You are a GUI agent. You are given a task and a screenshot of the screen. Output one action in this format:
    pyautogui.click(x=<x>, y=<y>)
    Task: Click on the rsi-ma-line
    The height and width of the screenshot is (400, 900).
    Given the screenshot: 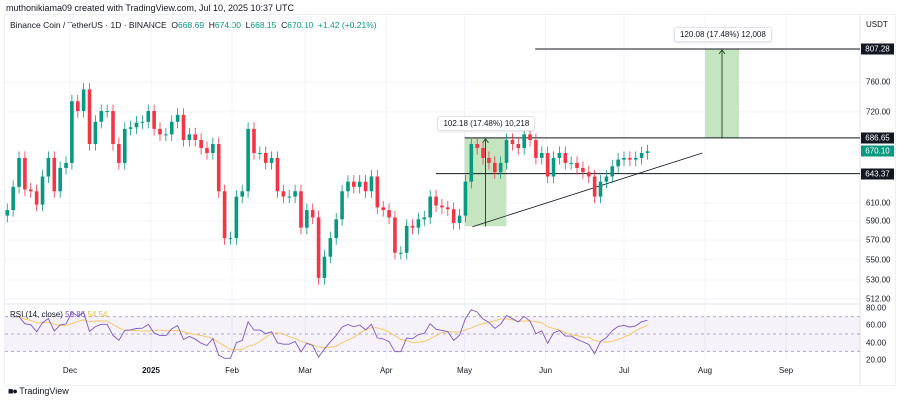 What is the action you would take?
    pyautogui.click(x=330, y=333)
    